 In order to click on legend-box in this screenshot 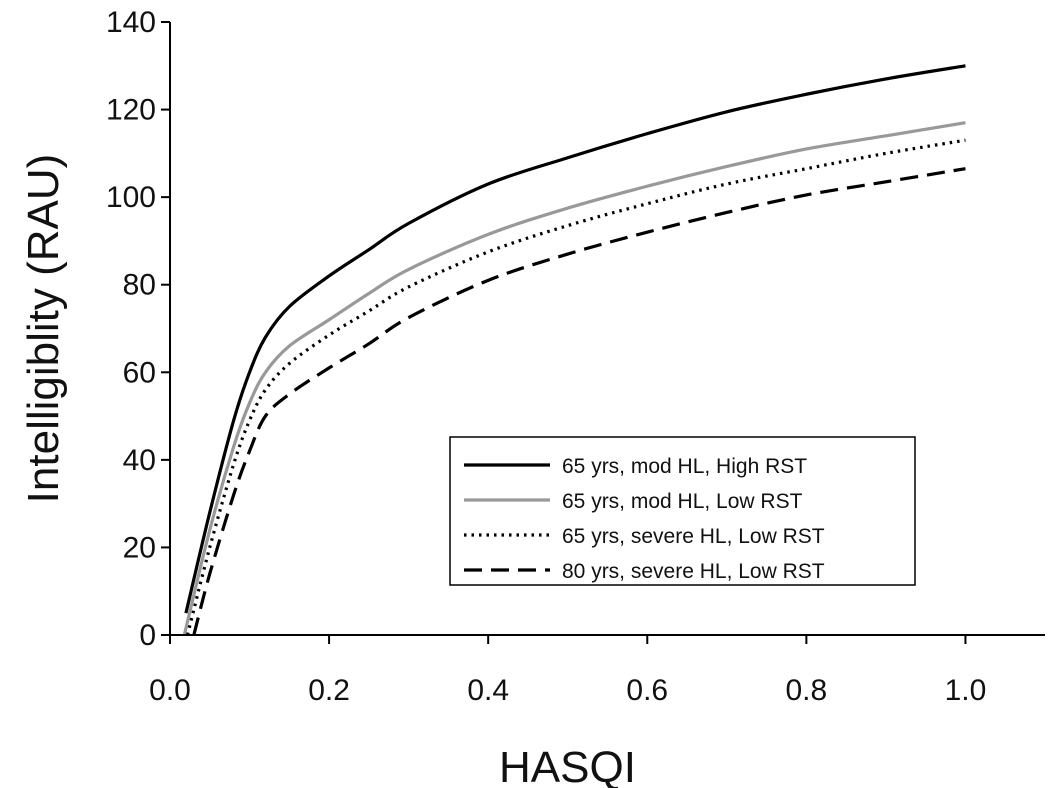, I will do `click(682, 511)`.